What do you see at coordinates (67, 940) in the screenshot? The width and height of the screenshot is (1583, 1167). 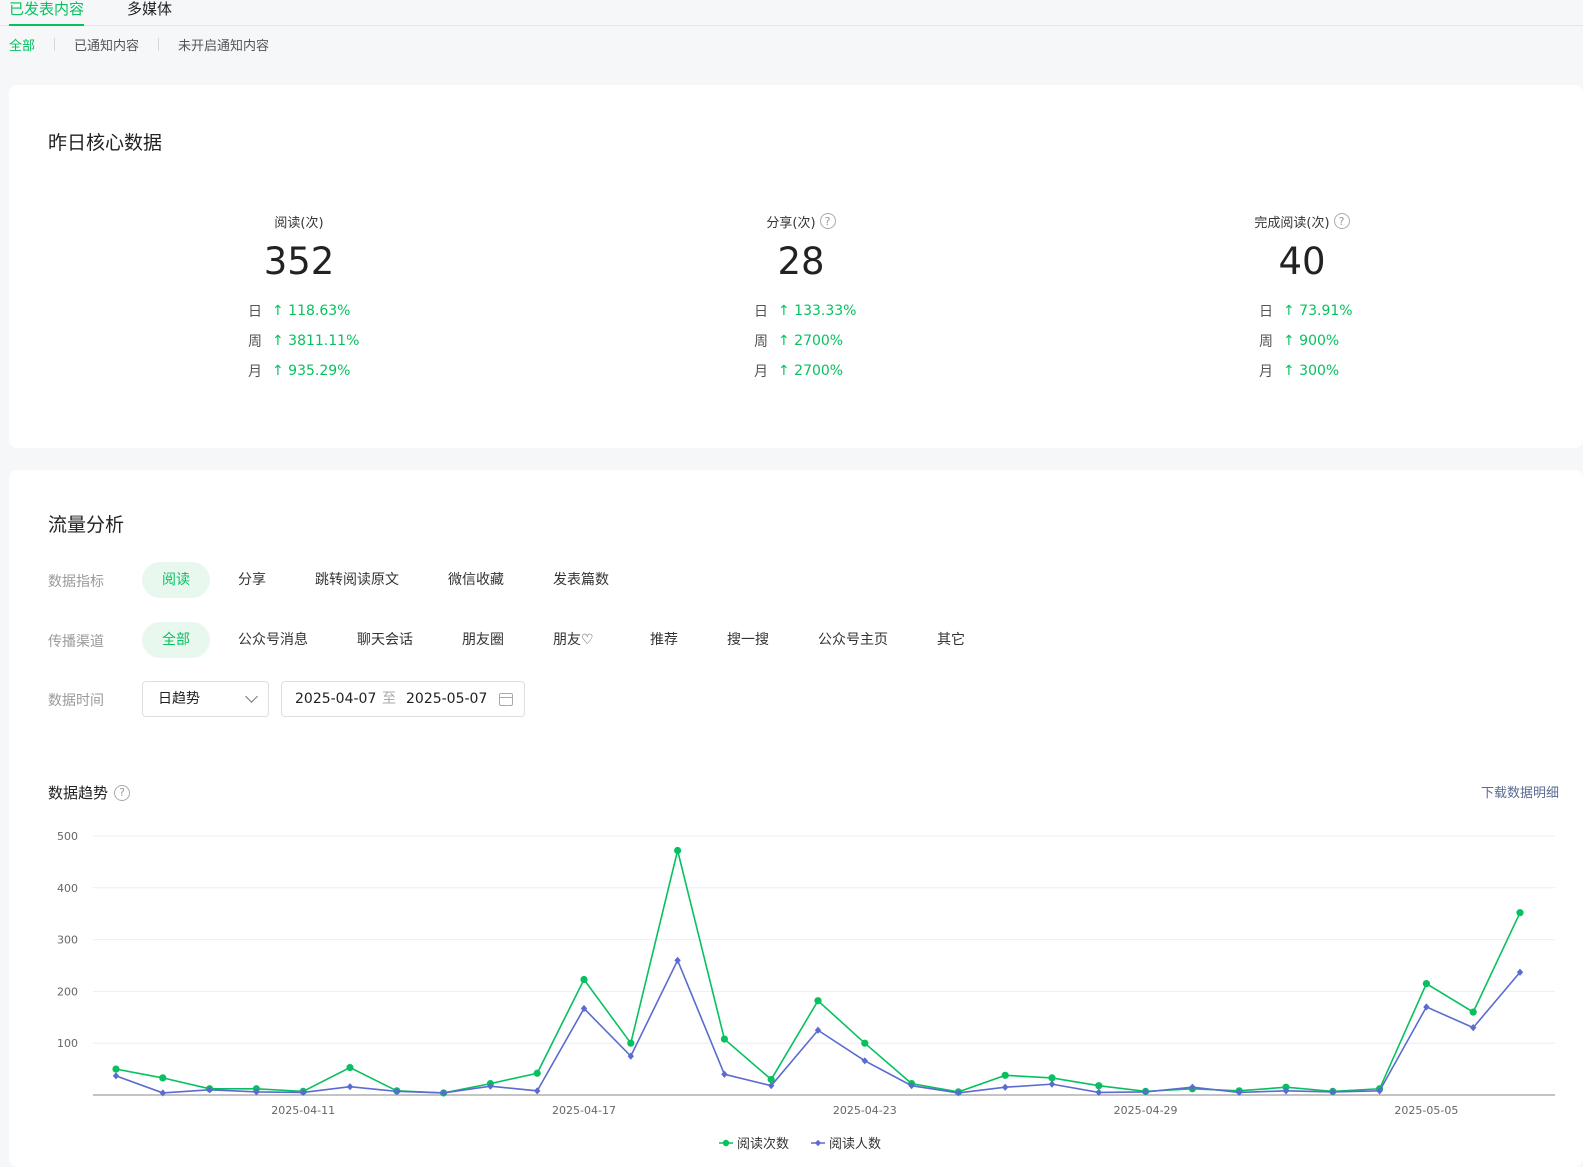 I see `y-tick-label: 300` at bounding box center [67, 940].